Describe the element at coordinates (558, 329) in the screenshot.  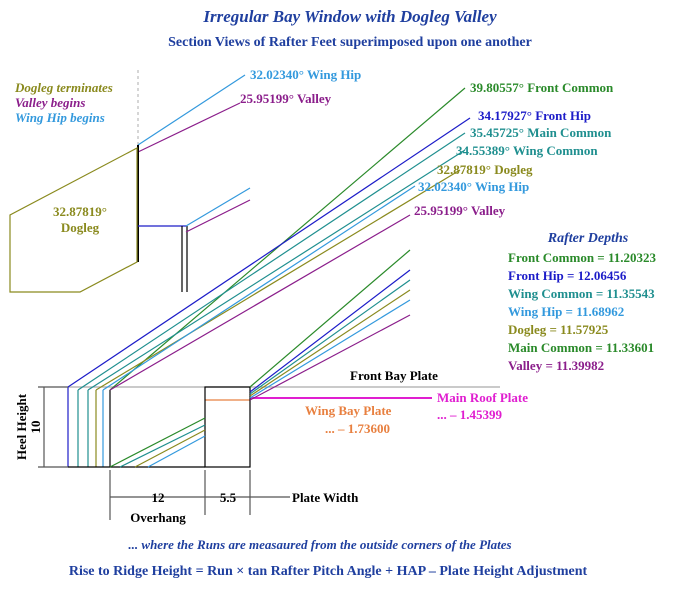
I see `depth-item: Dogleg = 11.57925` at that location.